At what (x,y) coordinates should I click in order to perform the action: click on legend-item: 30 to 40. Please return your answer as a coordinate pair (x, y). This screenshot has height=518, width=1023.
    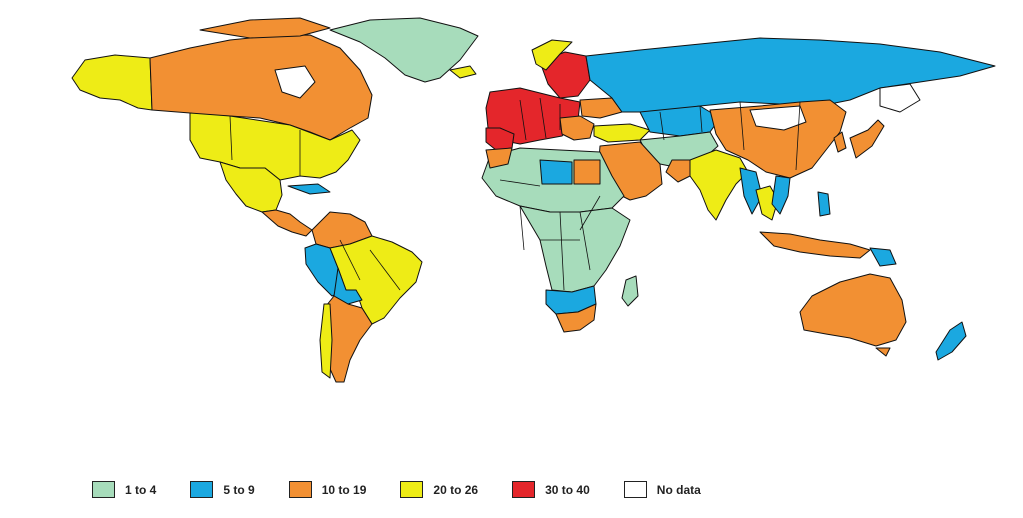
    Looking at the image, I should click on (551, 489).